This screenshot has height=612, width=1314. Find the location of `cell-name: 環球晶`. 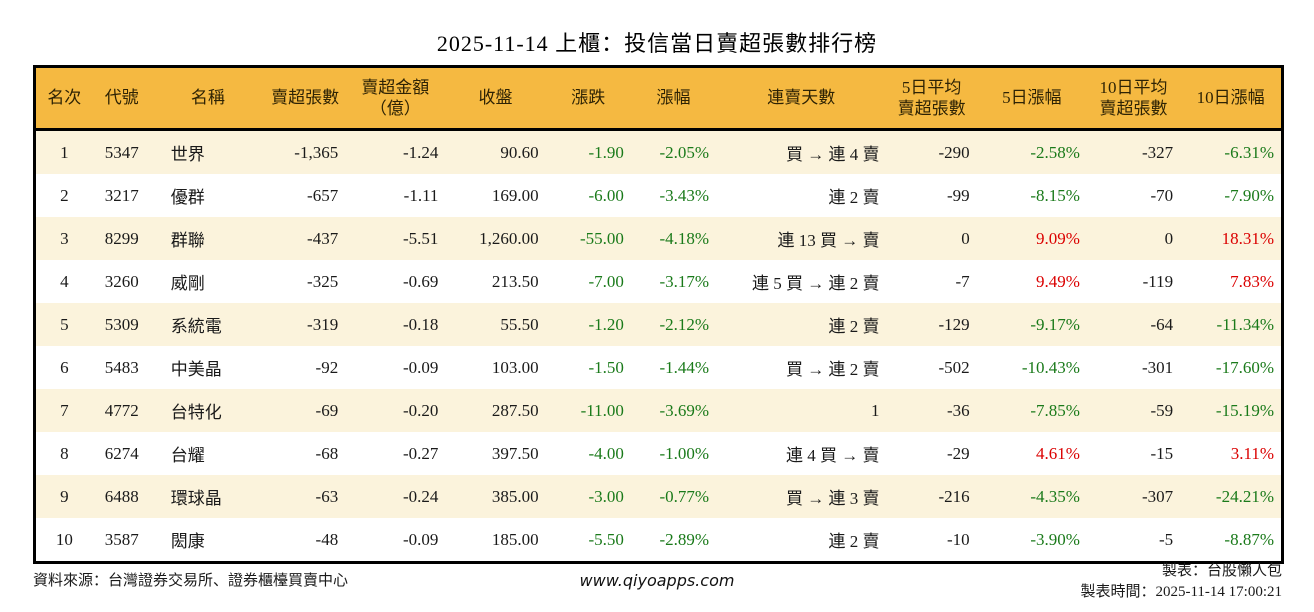

cell-name: 環球晶 is located at coordinates (196, 498).